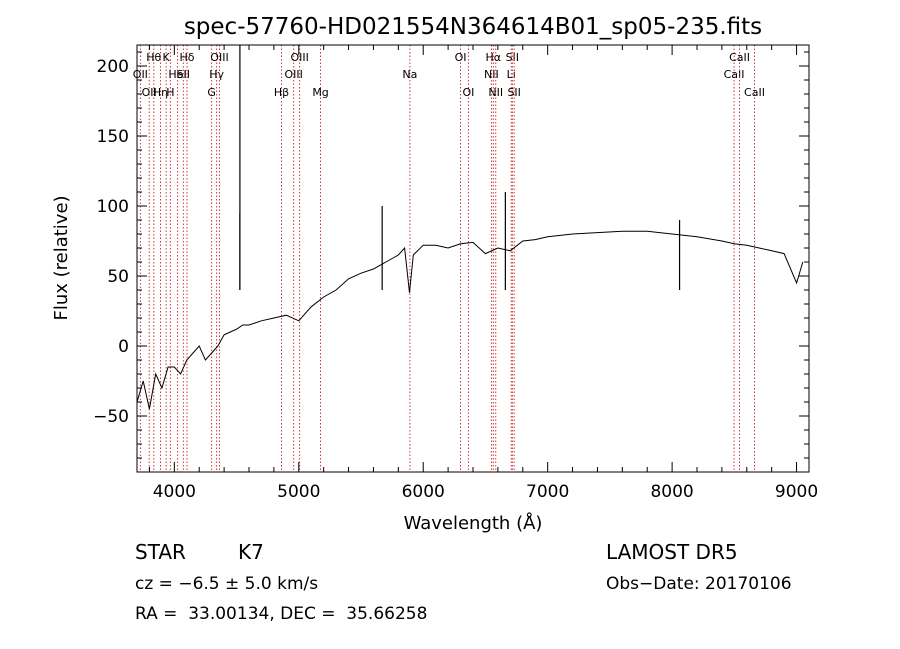  Describe the element at coordinates (494, 57) in the screenshot. I see `line-marker-label: Hα` at that location.